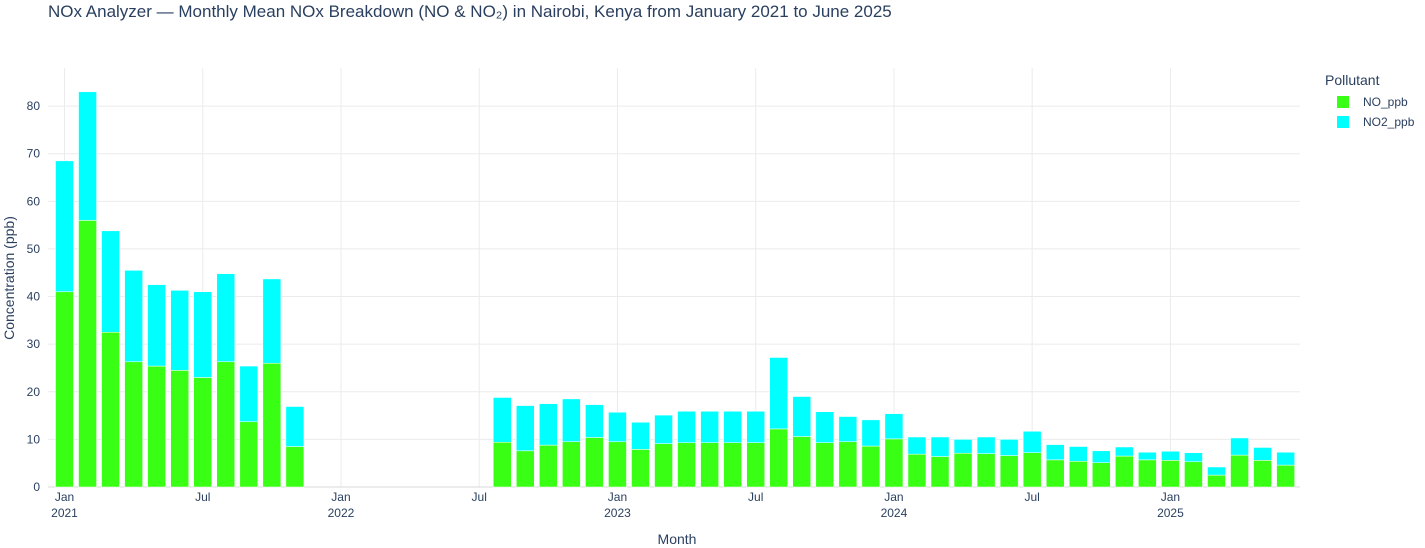  What do you see at coordinates (34, 344) in the screenshot?
I see `y-tick-label: 30` at bounding box center [34, 344].